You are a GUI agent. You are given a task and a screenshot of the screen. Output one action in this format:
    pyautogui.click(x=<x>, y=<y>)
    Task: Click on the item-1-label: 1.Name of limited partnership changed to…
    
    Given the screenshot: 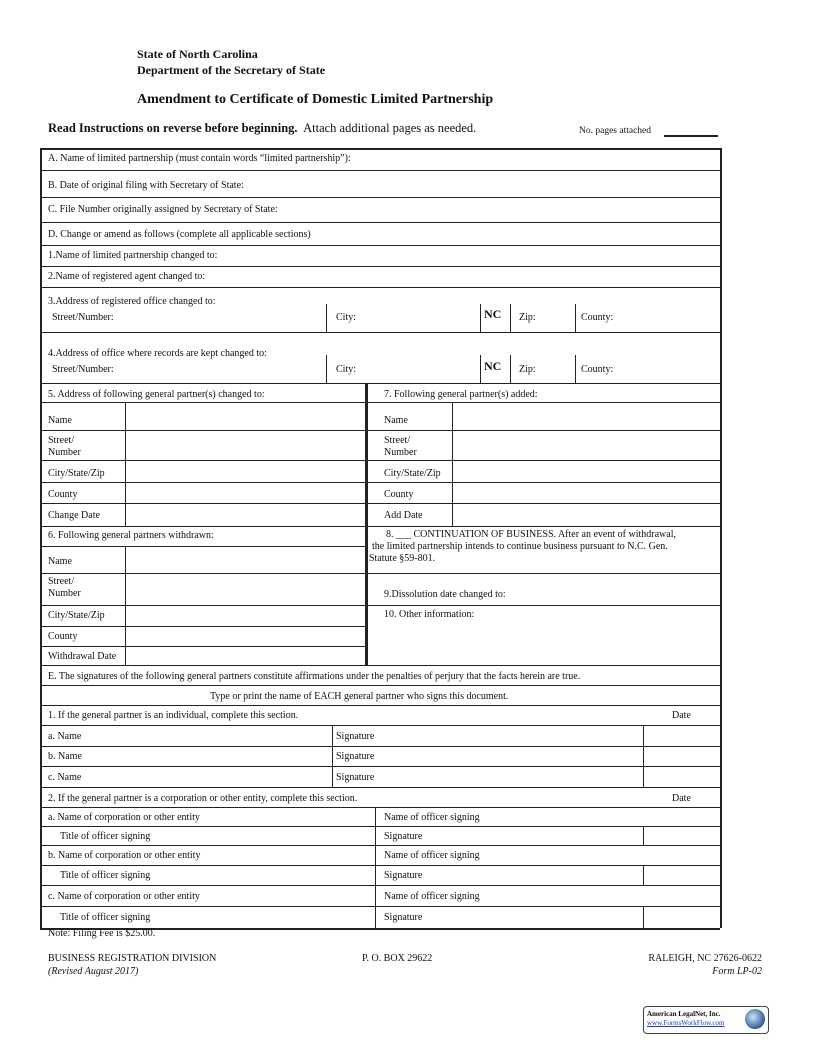 What is the action you would take?
    pyautogui.click(x=133, y=255)
    